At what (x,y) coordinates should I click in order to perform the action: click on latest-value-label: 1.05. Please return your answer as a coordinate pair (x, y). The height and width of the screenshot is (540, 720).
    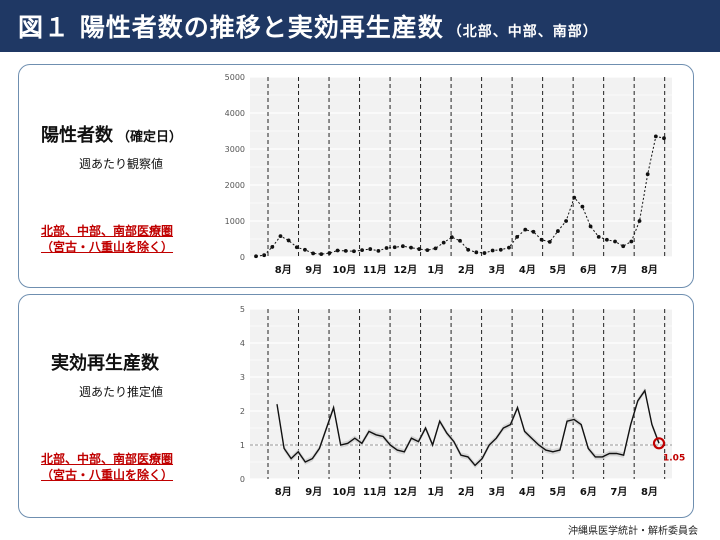
    Looking at the image, I should click on (674, 458).